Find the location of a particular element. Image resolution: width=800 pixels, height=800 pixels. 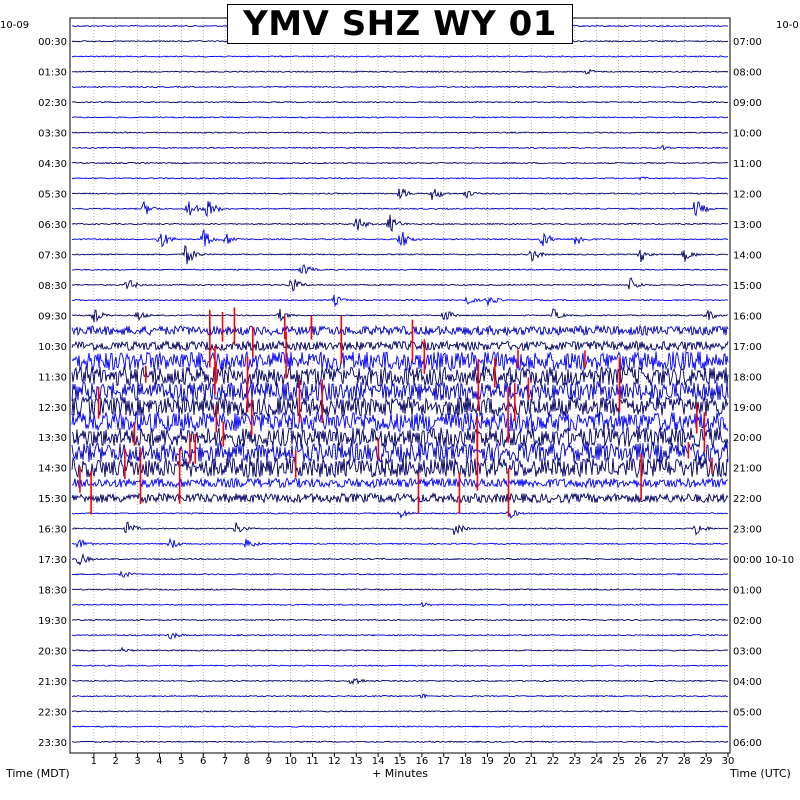

left-axis-caption: Time (MDT) is located at coordinates (38, 773).